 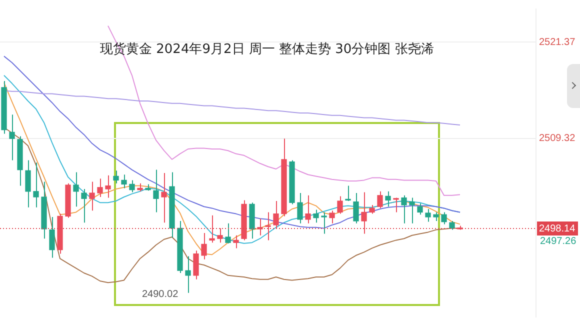 I want to click on annotation: 2490.02, so click(x=160, y=294).